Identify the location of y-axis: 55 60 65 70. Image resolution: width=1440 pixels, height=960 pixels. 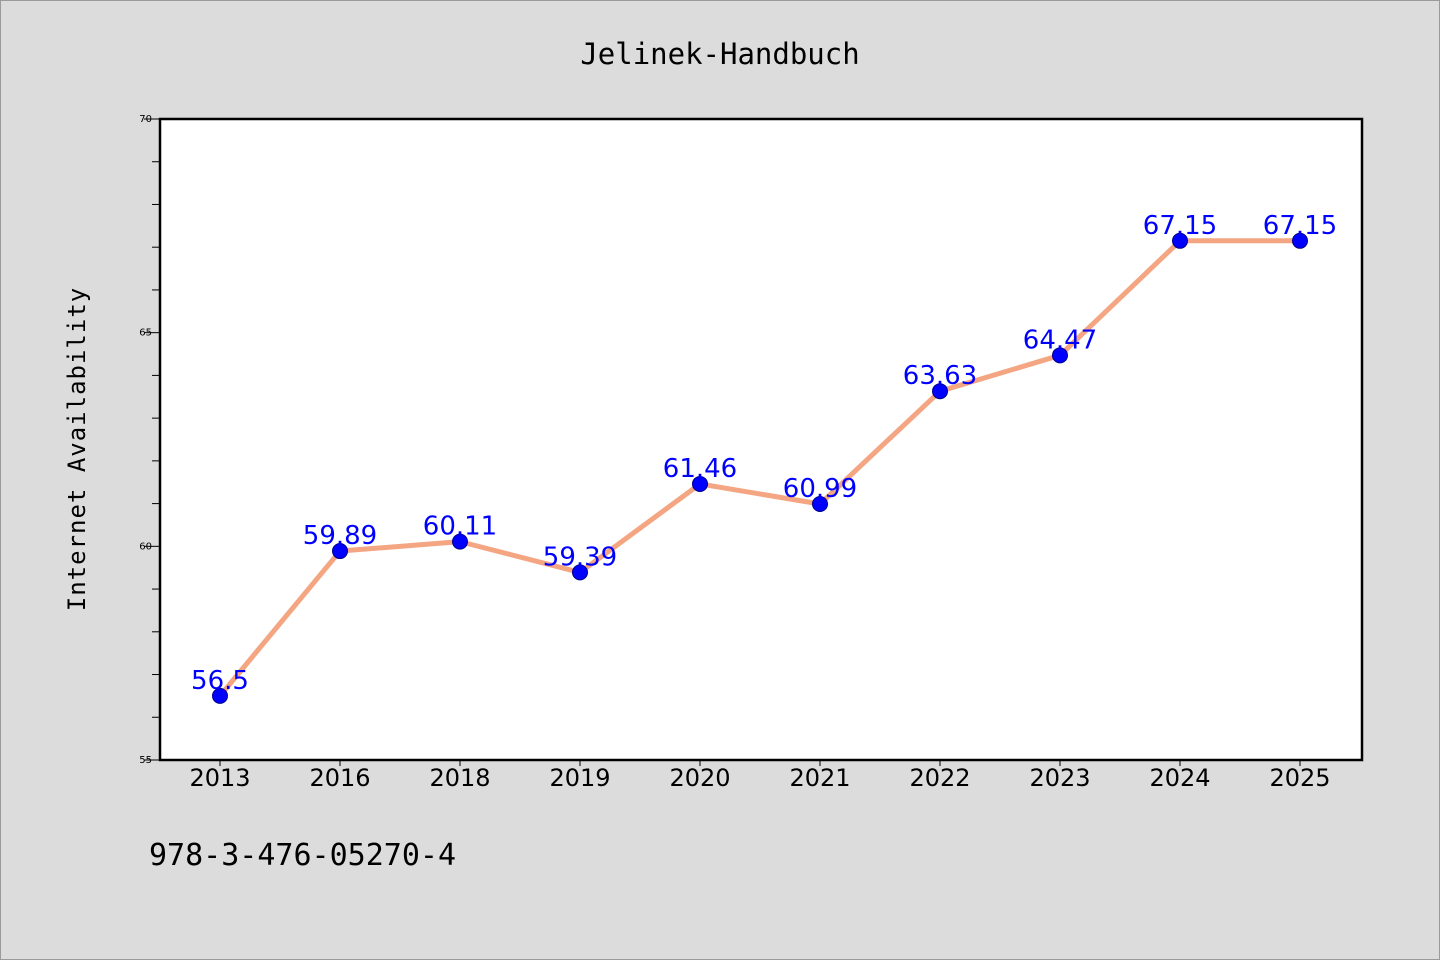
(149, 440).